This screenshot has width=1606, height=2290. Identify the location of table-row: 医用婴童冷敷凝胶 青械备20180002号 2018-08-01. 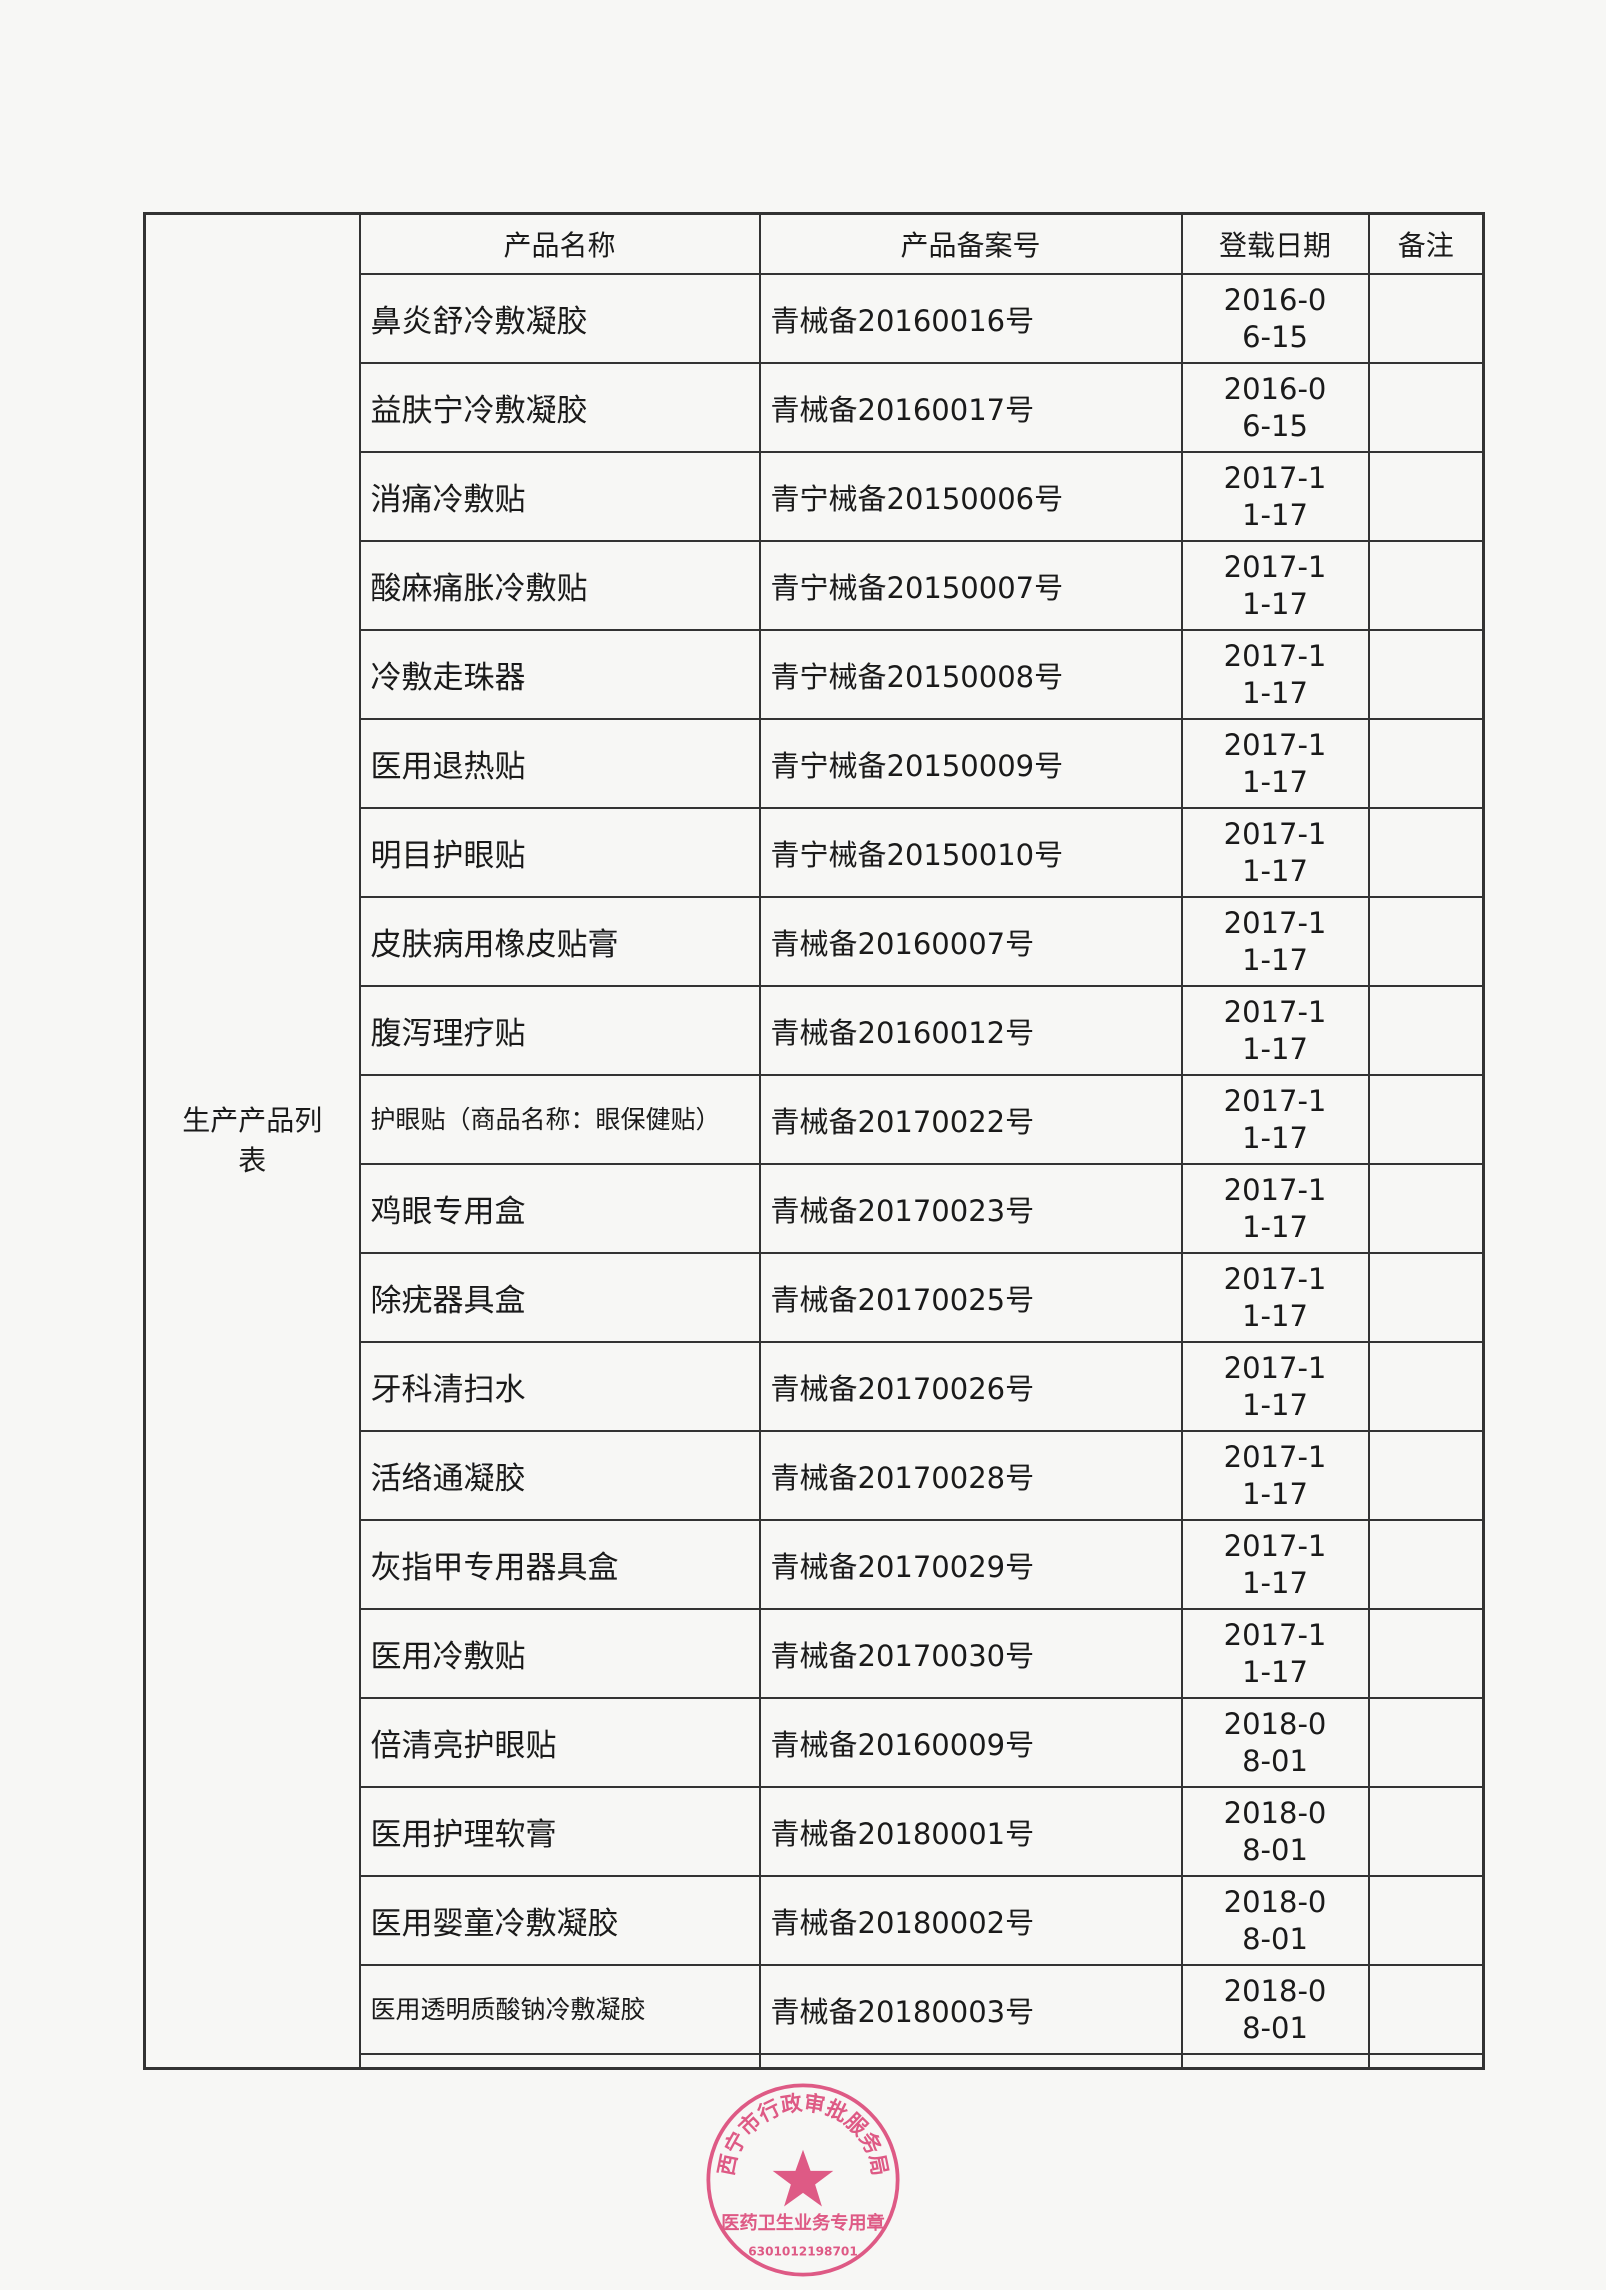
(815, 1920).